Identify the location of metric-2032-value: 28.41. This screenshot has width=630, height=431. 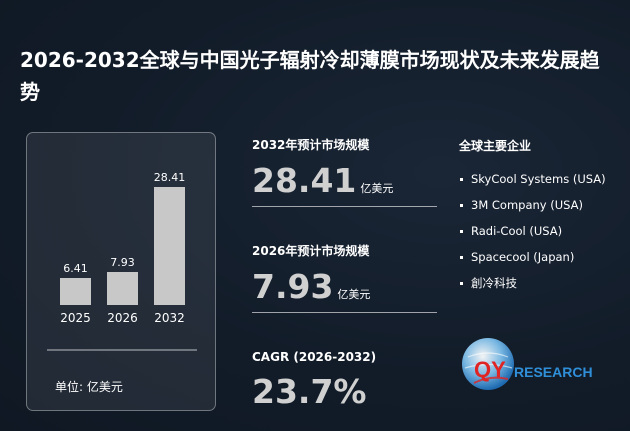
(304, 180).